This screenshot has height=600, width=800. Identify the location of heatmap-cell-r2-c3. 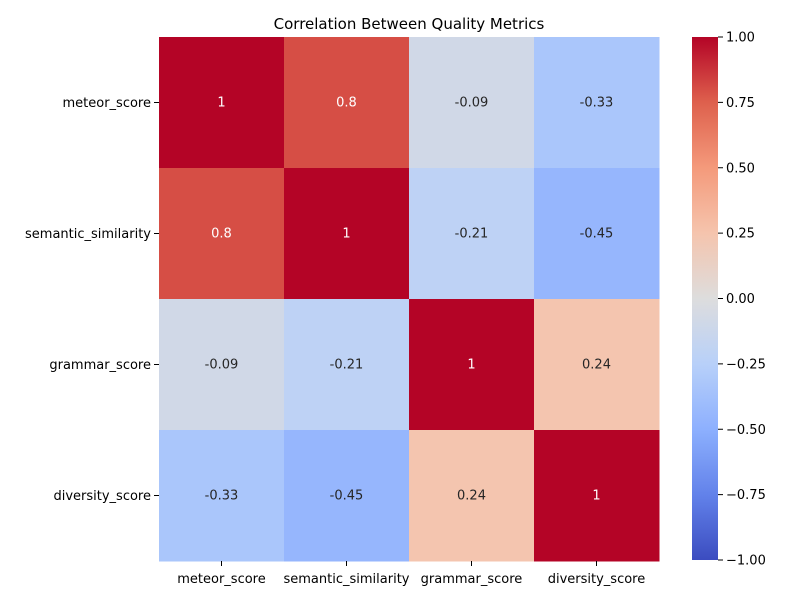
(597, 365).